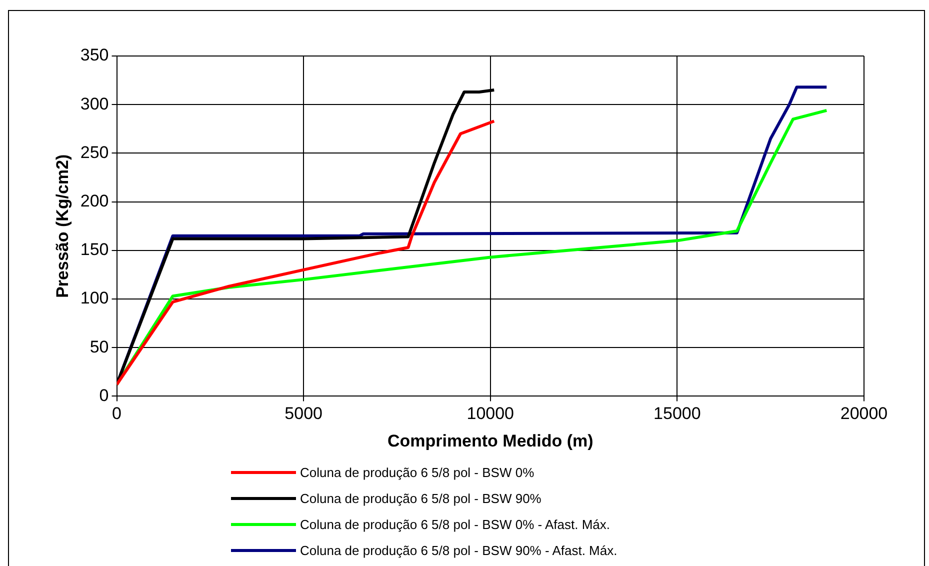  I want to click on y-tick-label: 200, so click(94, 200).